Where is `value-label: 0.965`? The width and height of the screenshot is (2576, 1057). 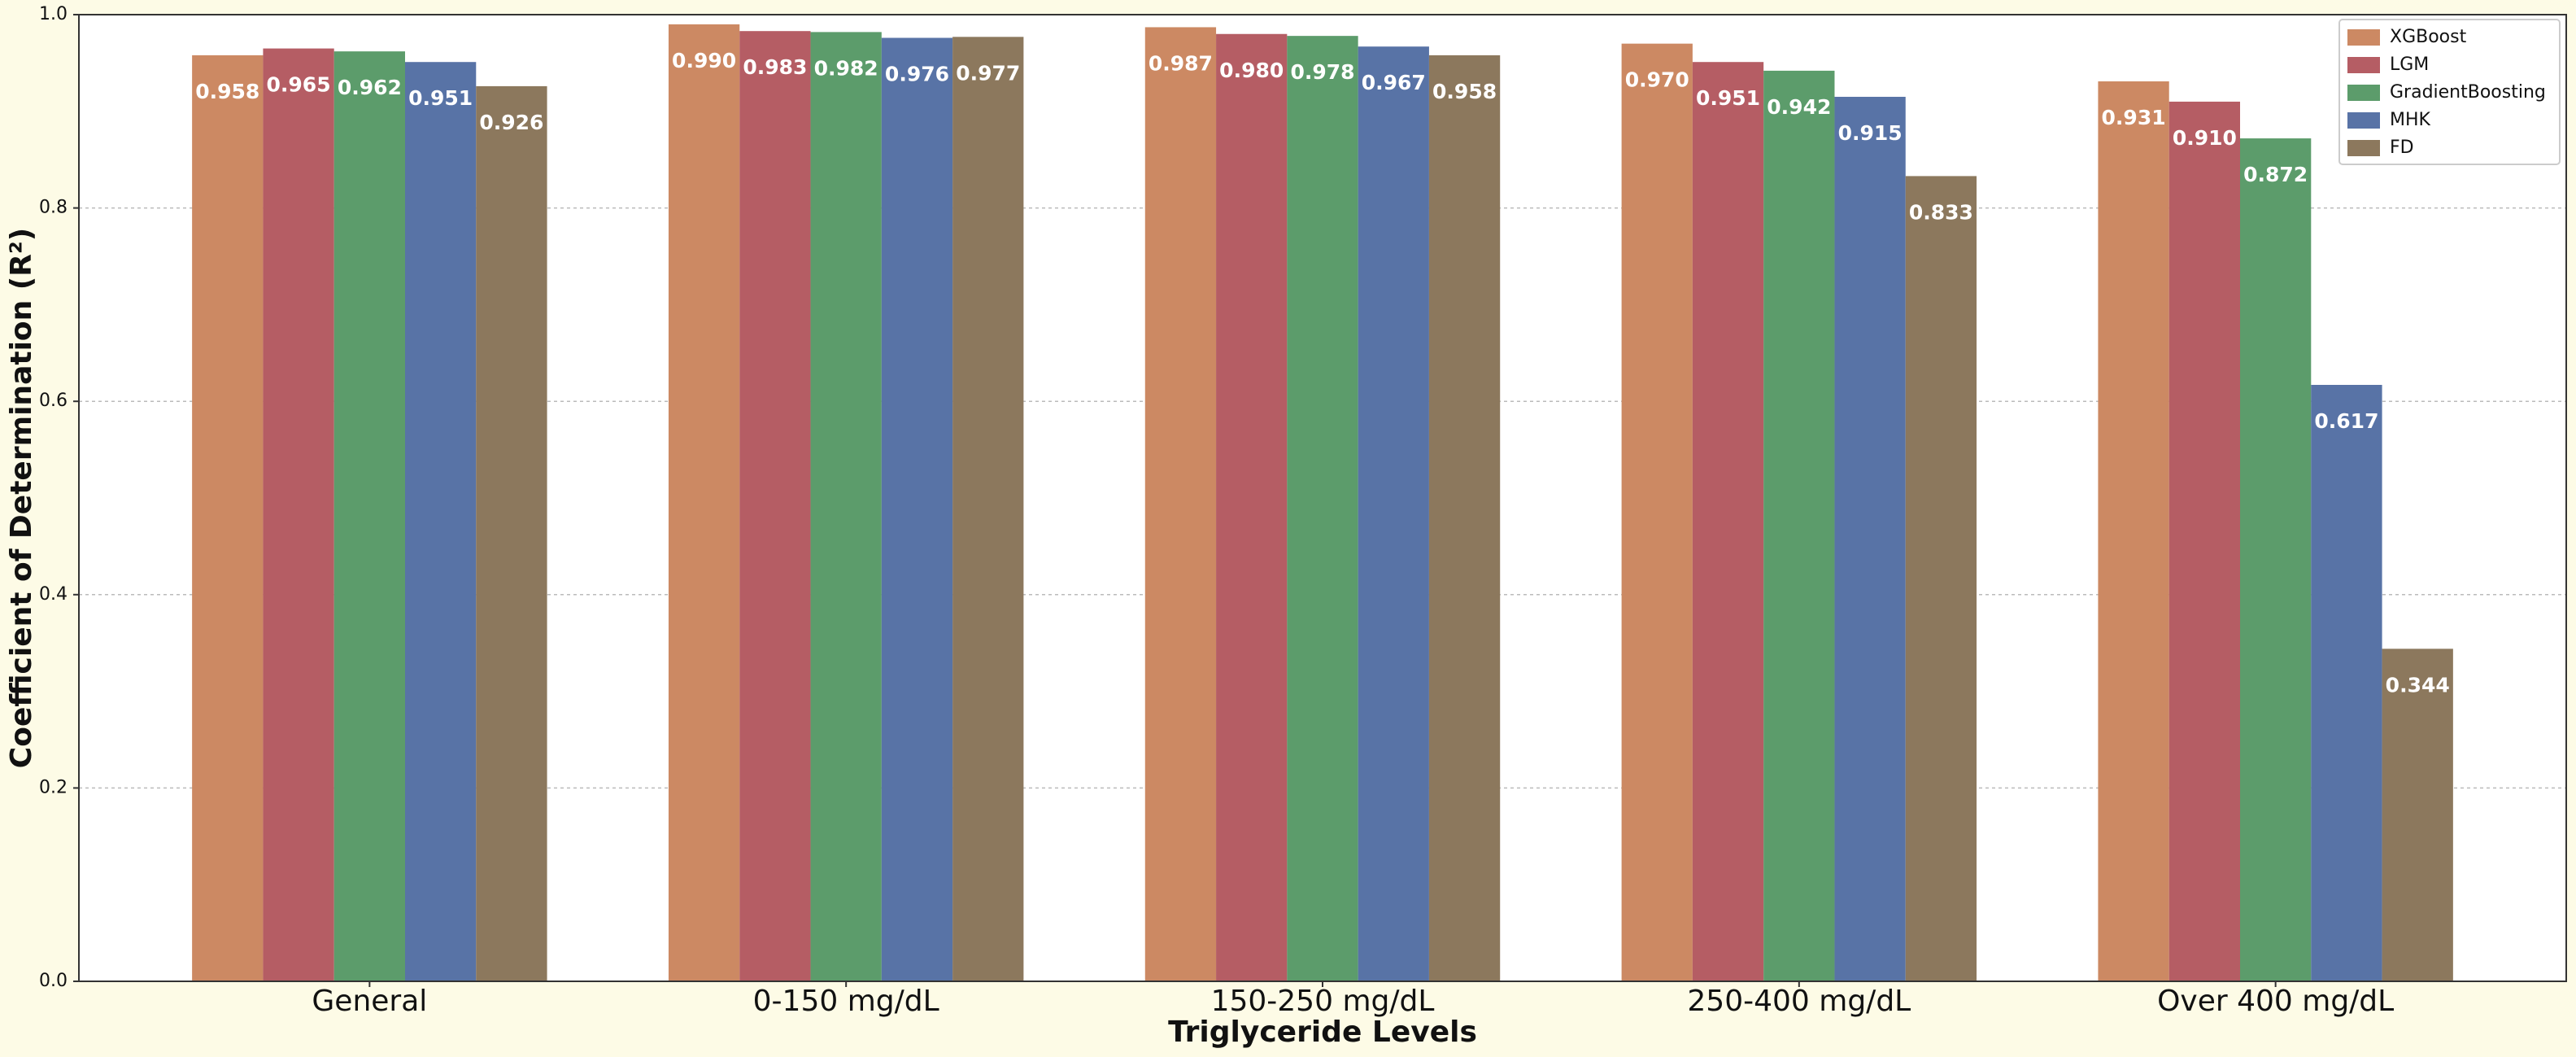
value-label: 0.965 is located at coordinates (299, 85).